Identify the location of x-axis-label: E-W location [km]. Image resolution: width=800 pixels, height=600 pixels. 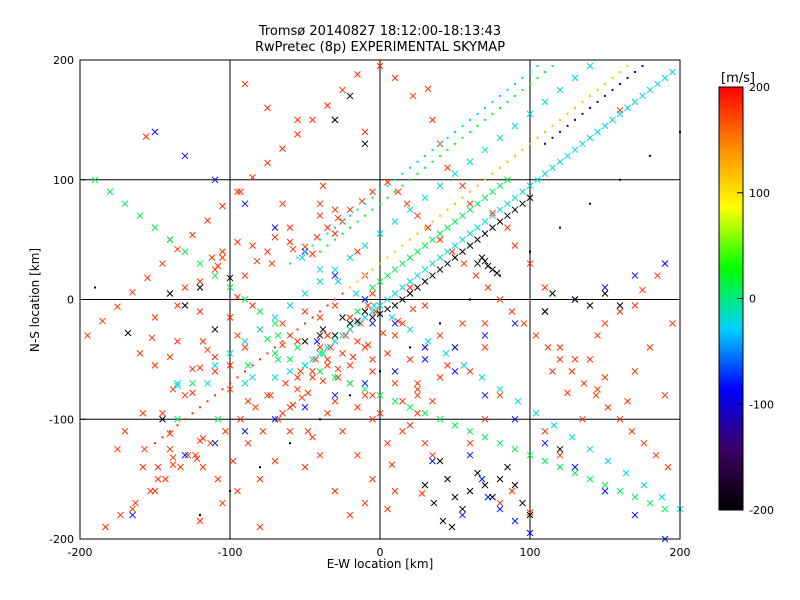
(380, 564).